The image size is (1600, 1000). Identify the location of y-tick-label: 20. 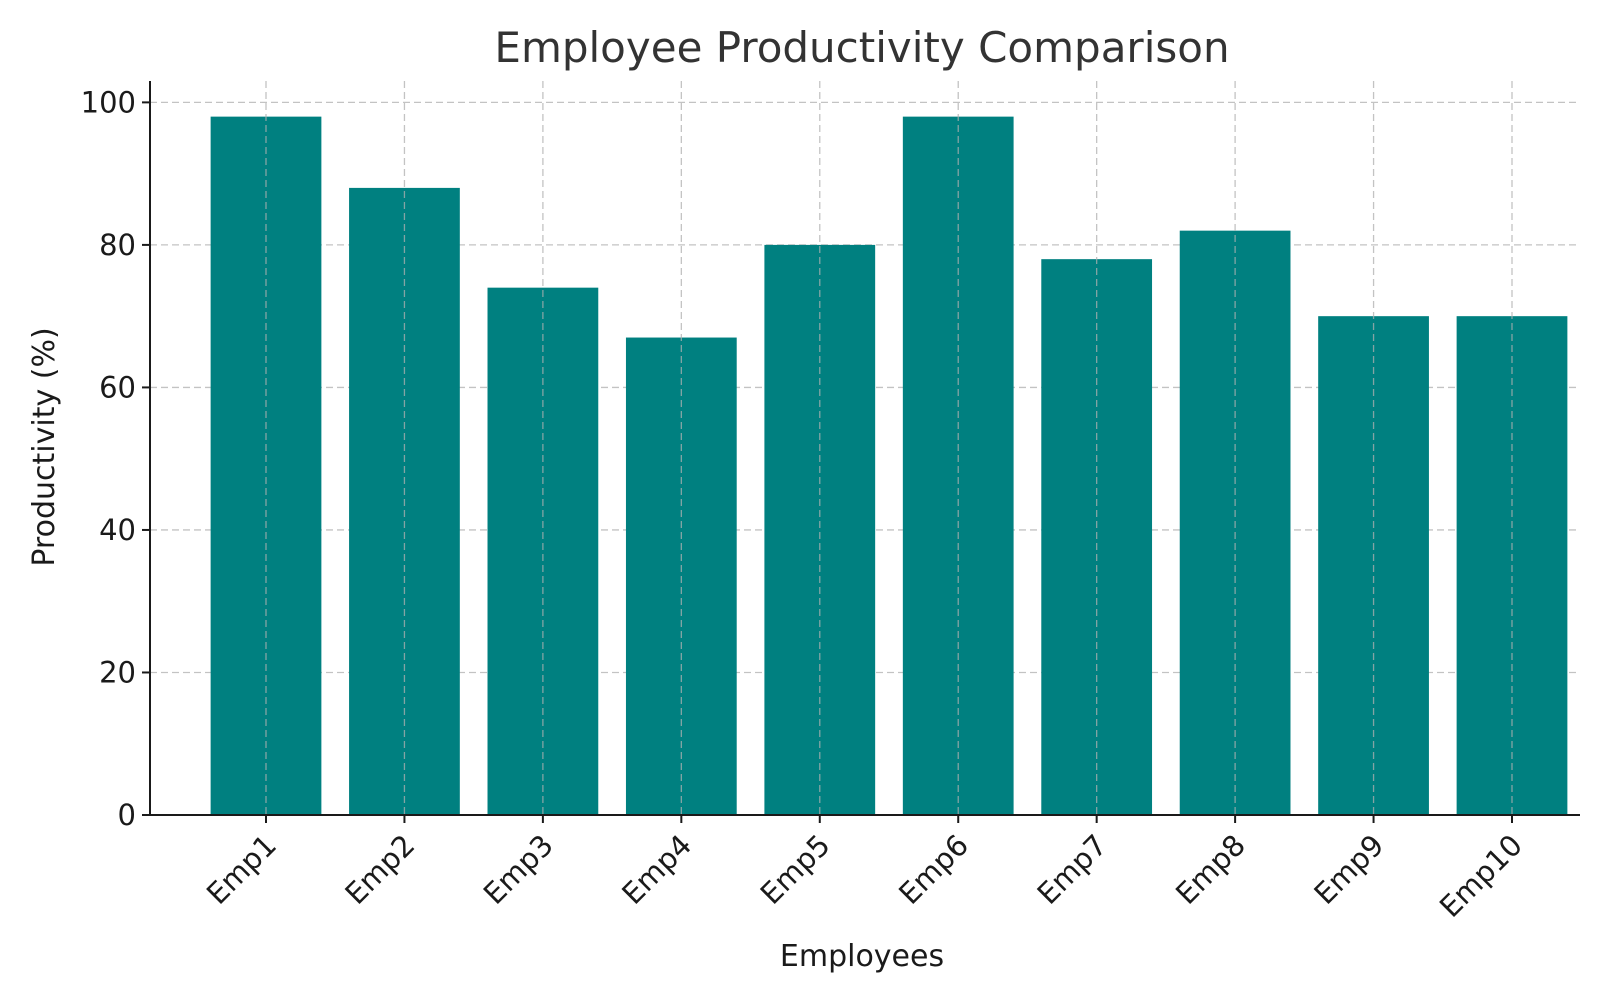
(117, 672).